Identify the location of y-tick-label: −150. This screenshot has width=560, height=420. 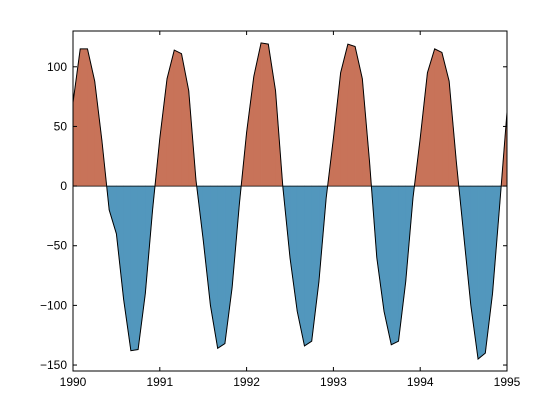
(53, 365).